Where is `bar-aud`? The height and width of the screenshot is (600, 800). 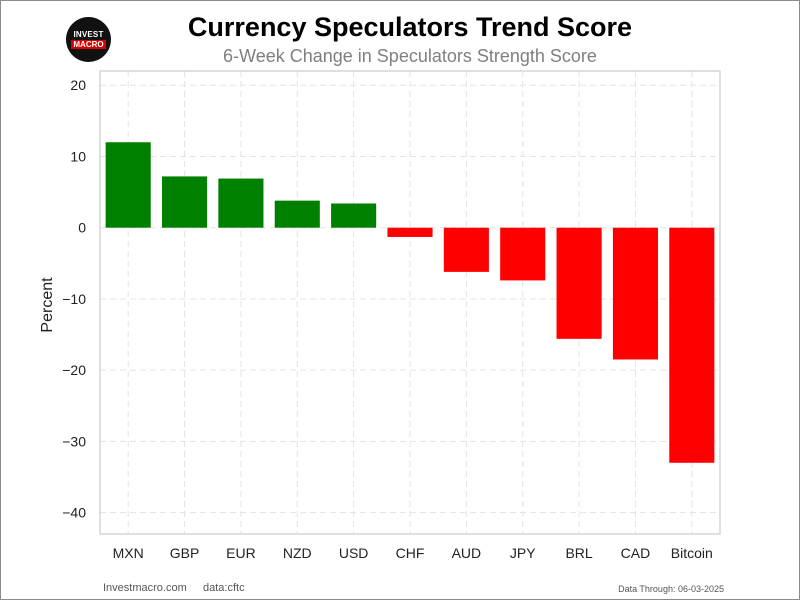 bar-aud is located at coordinates (466, 249).